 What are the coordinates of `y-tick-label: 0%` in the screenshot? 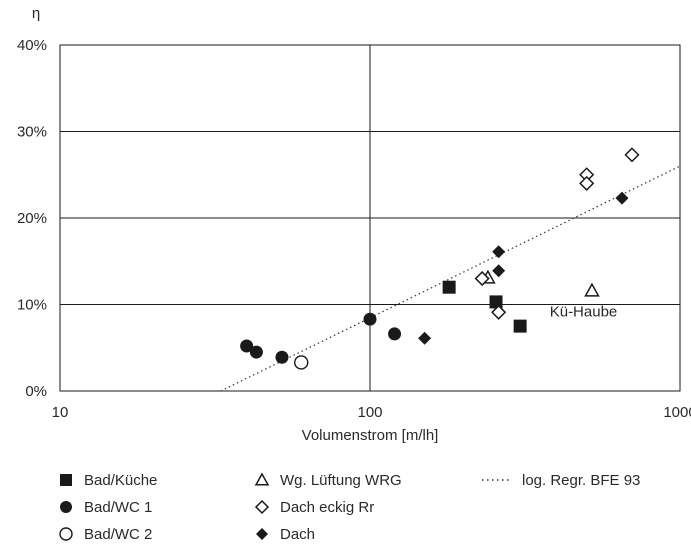 It's located at (36, 391).